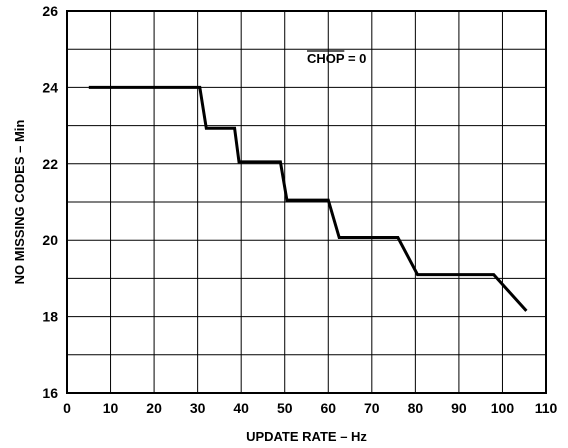  Describe the element at coordinates (198, 408) in the screenshot. I see `x-tick-label: 30` at that location.